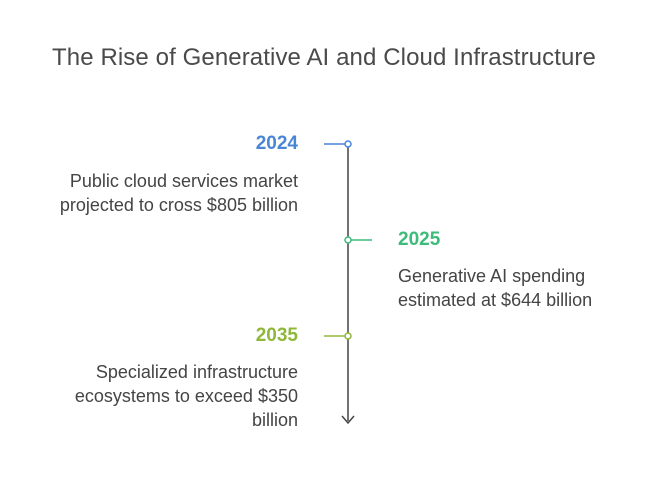 This screenshot has height=480, width=648. I want to click on event-description-line: Public cloud services market, so click(183, 181).